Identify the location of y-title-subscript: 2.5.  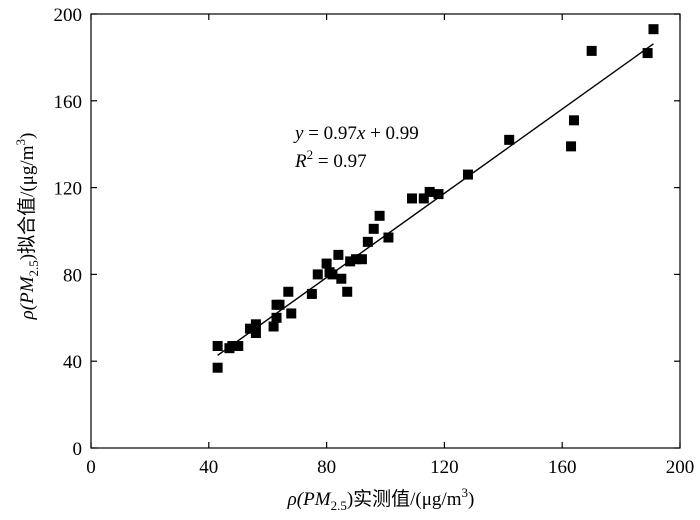
(33, 268).